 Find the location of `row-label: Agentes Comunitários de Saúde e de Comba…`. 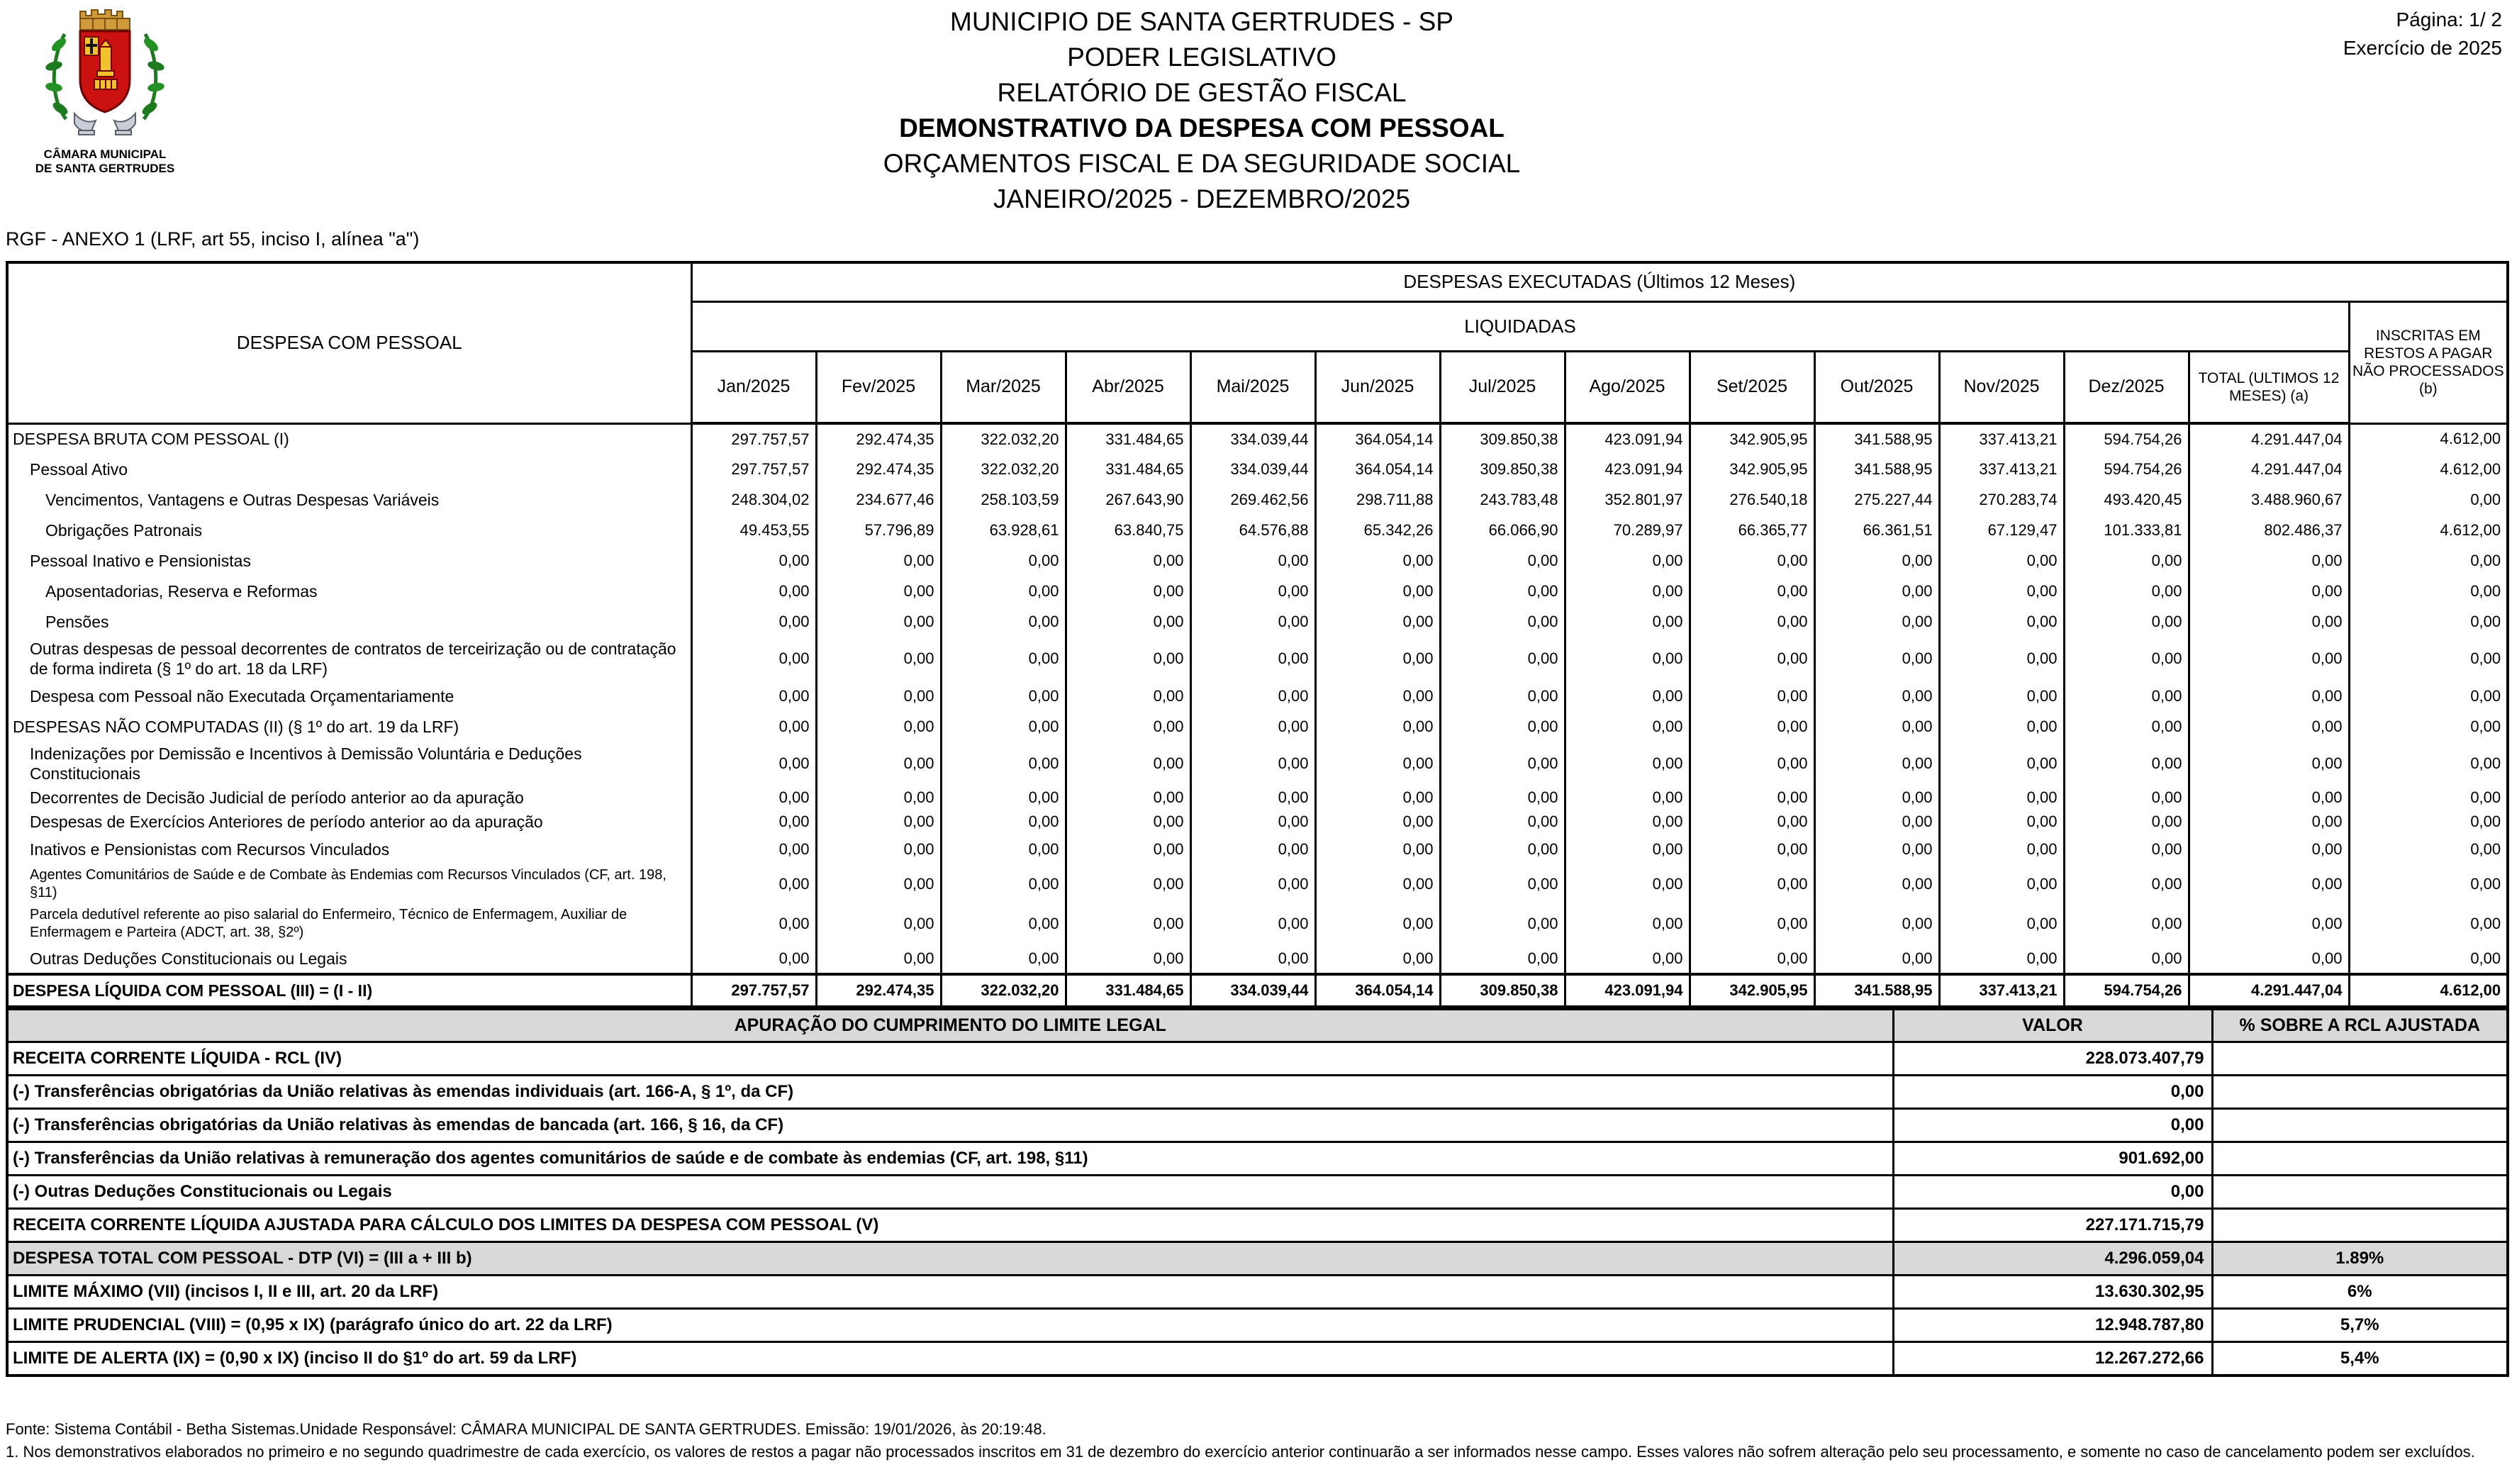

row-label: Agentes Comunitários de Saúde e de Comba… is located at coordinates (349, 884).